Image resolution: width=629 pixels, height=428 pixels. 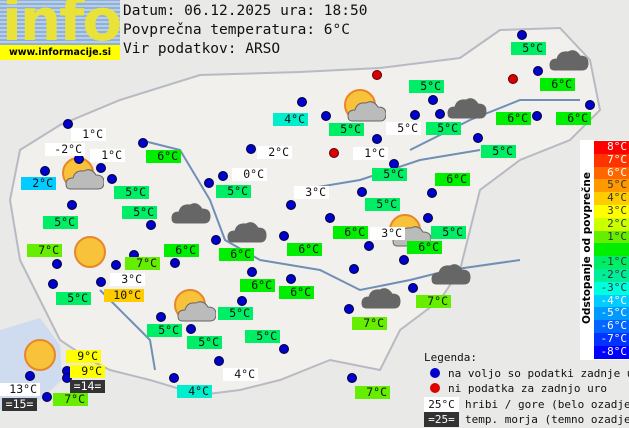 What do you see at coordinates (236, 30) in the screenshot?
I see `average-temperature: Povprečna temperatura: 6°C` at bounding box center [236, 30].